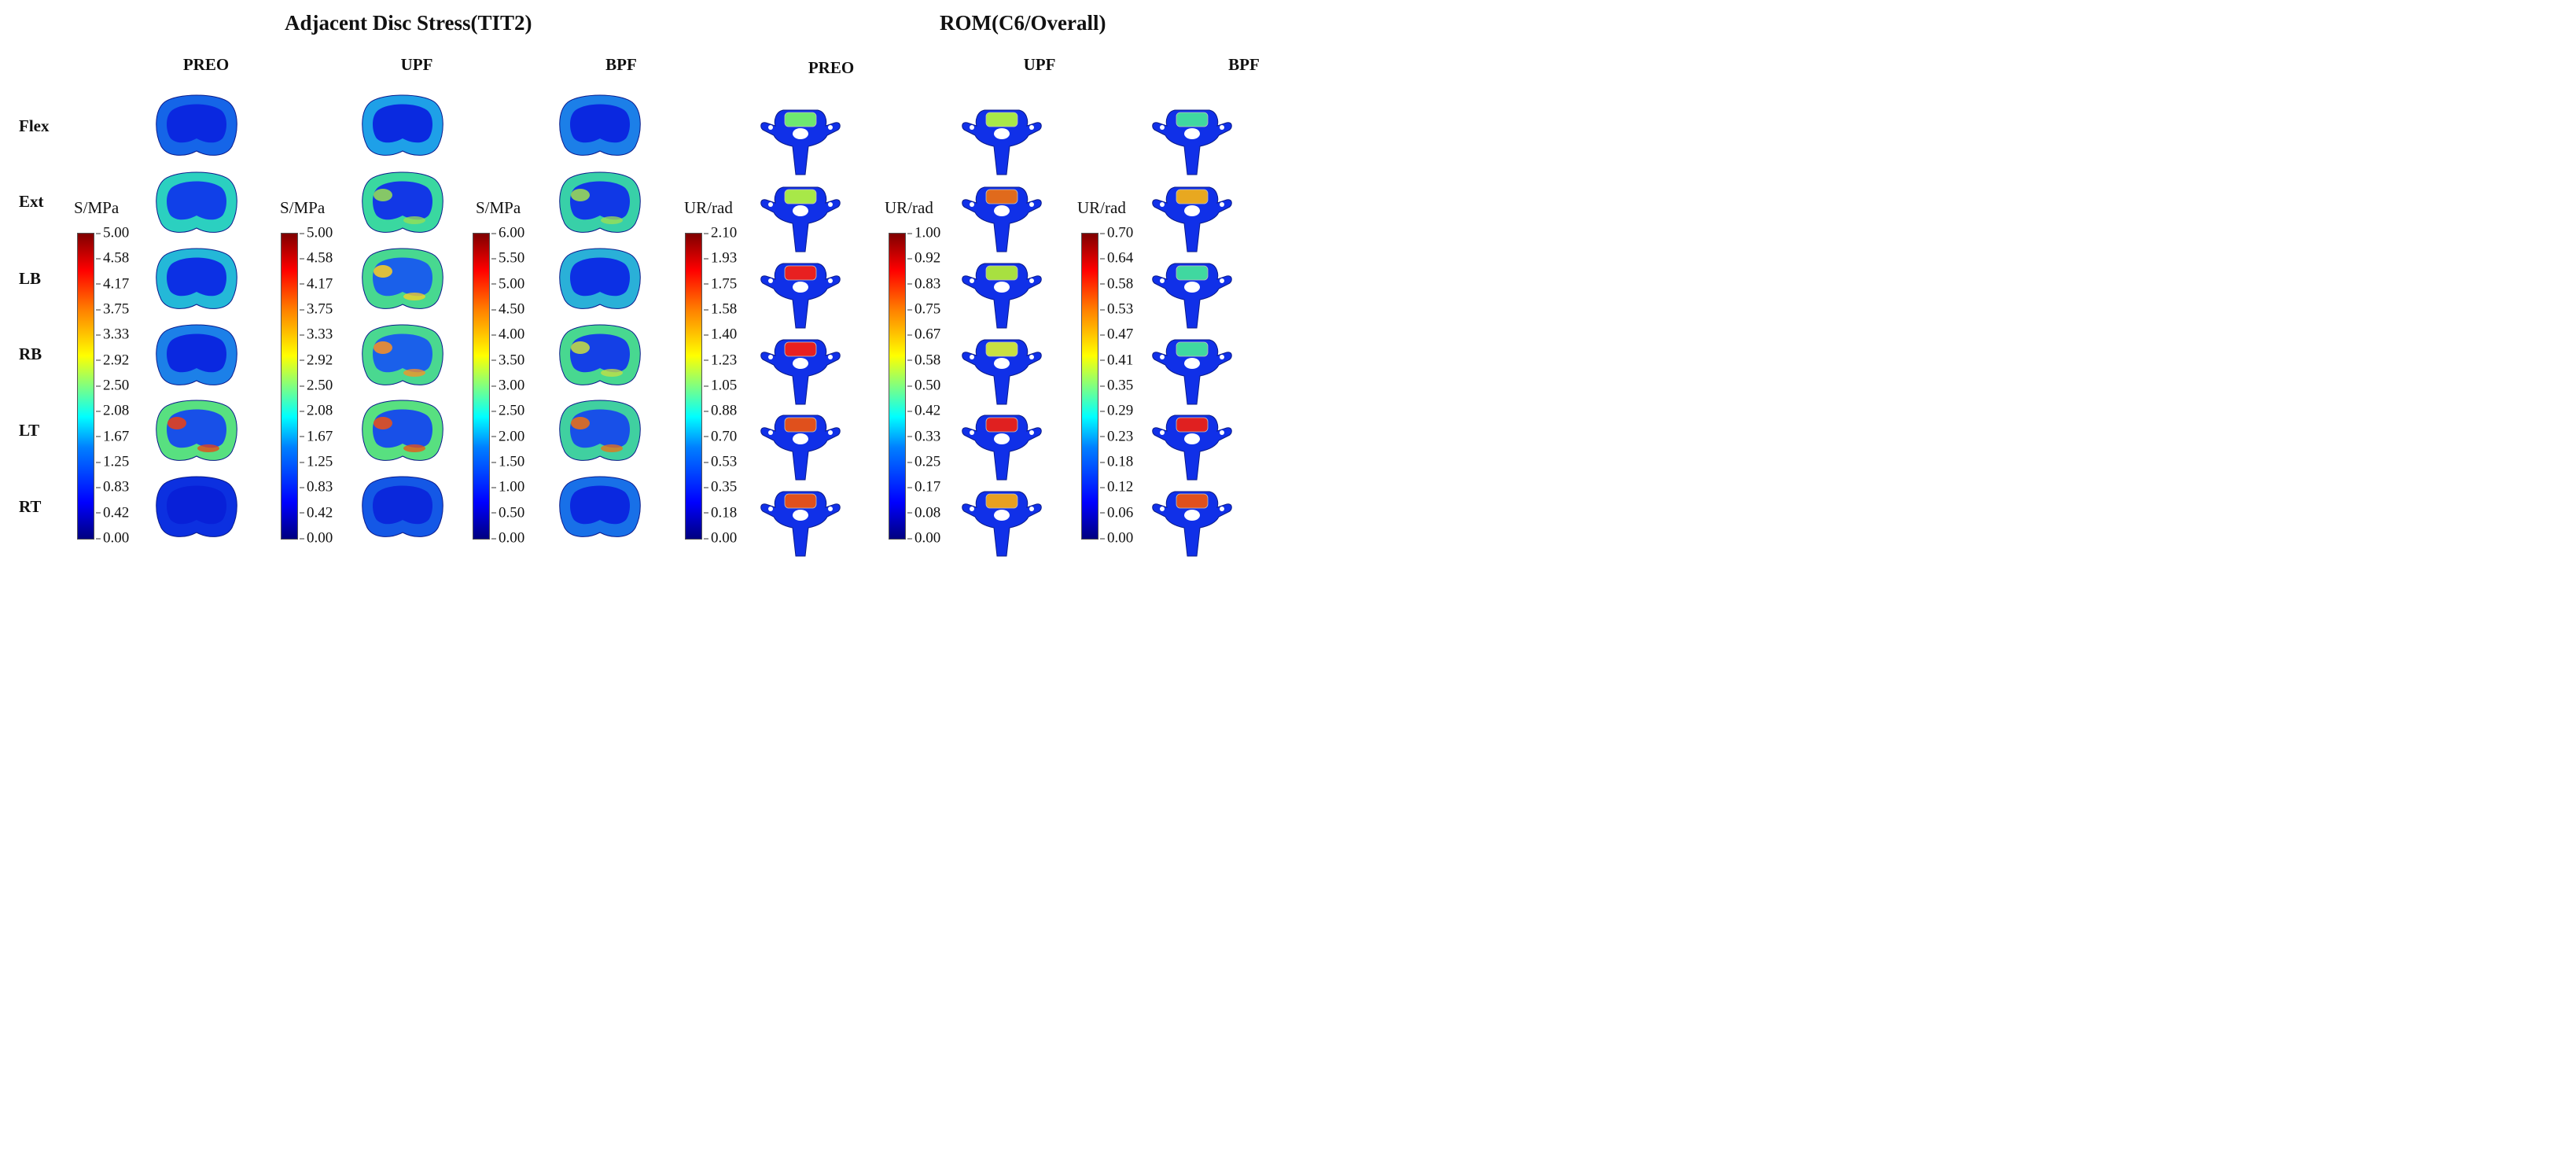 Image resolution: width=2576 pixels, height=1168 pixels. Describe the element at coordinates (721, 385) in the screenshot. I see `colorbar-tick-label: 1.05` at that location.